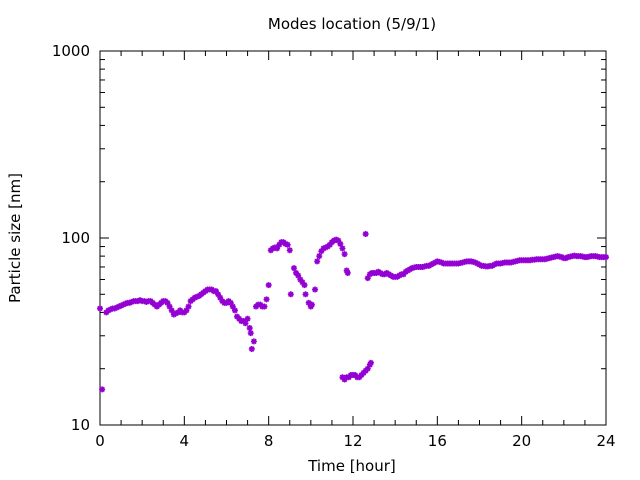 This screenshot has width=640, height=480. Describe the element at coordinates (100, 441) in the screenshot. I see `x-tick-label: 0` at that location.